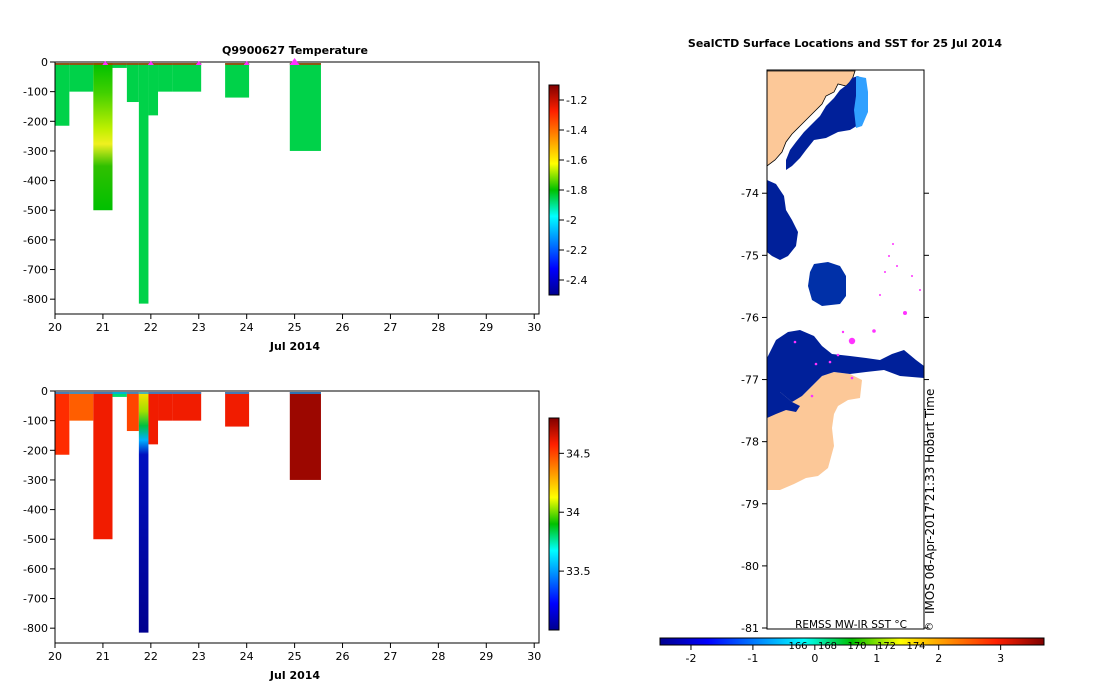 This screenshot has width=1099, height=700. Describe the element at coordinates (814, 658) in the screenshot. I see `sst-tick-label: 0` at that location.